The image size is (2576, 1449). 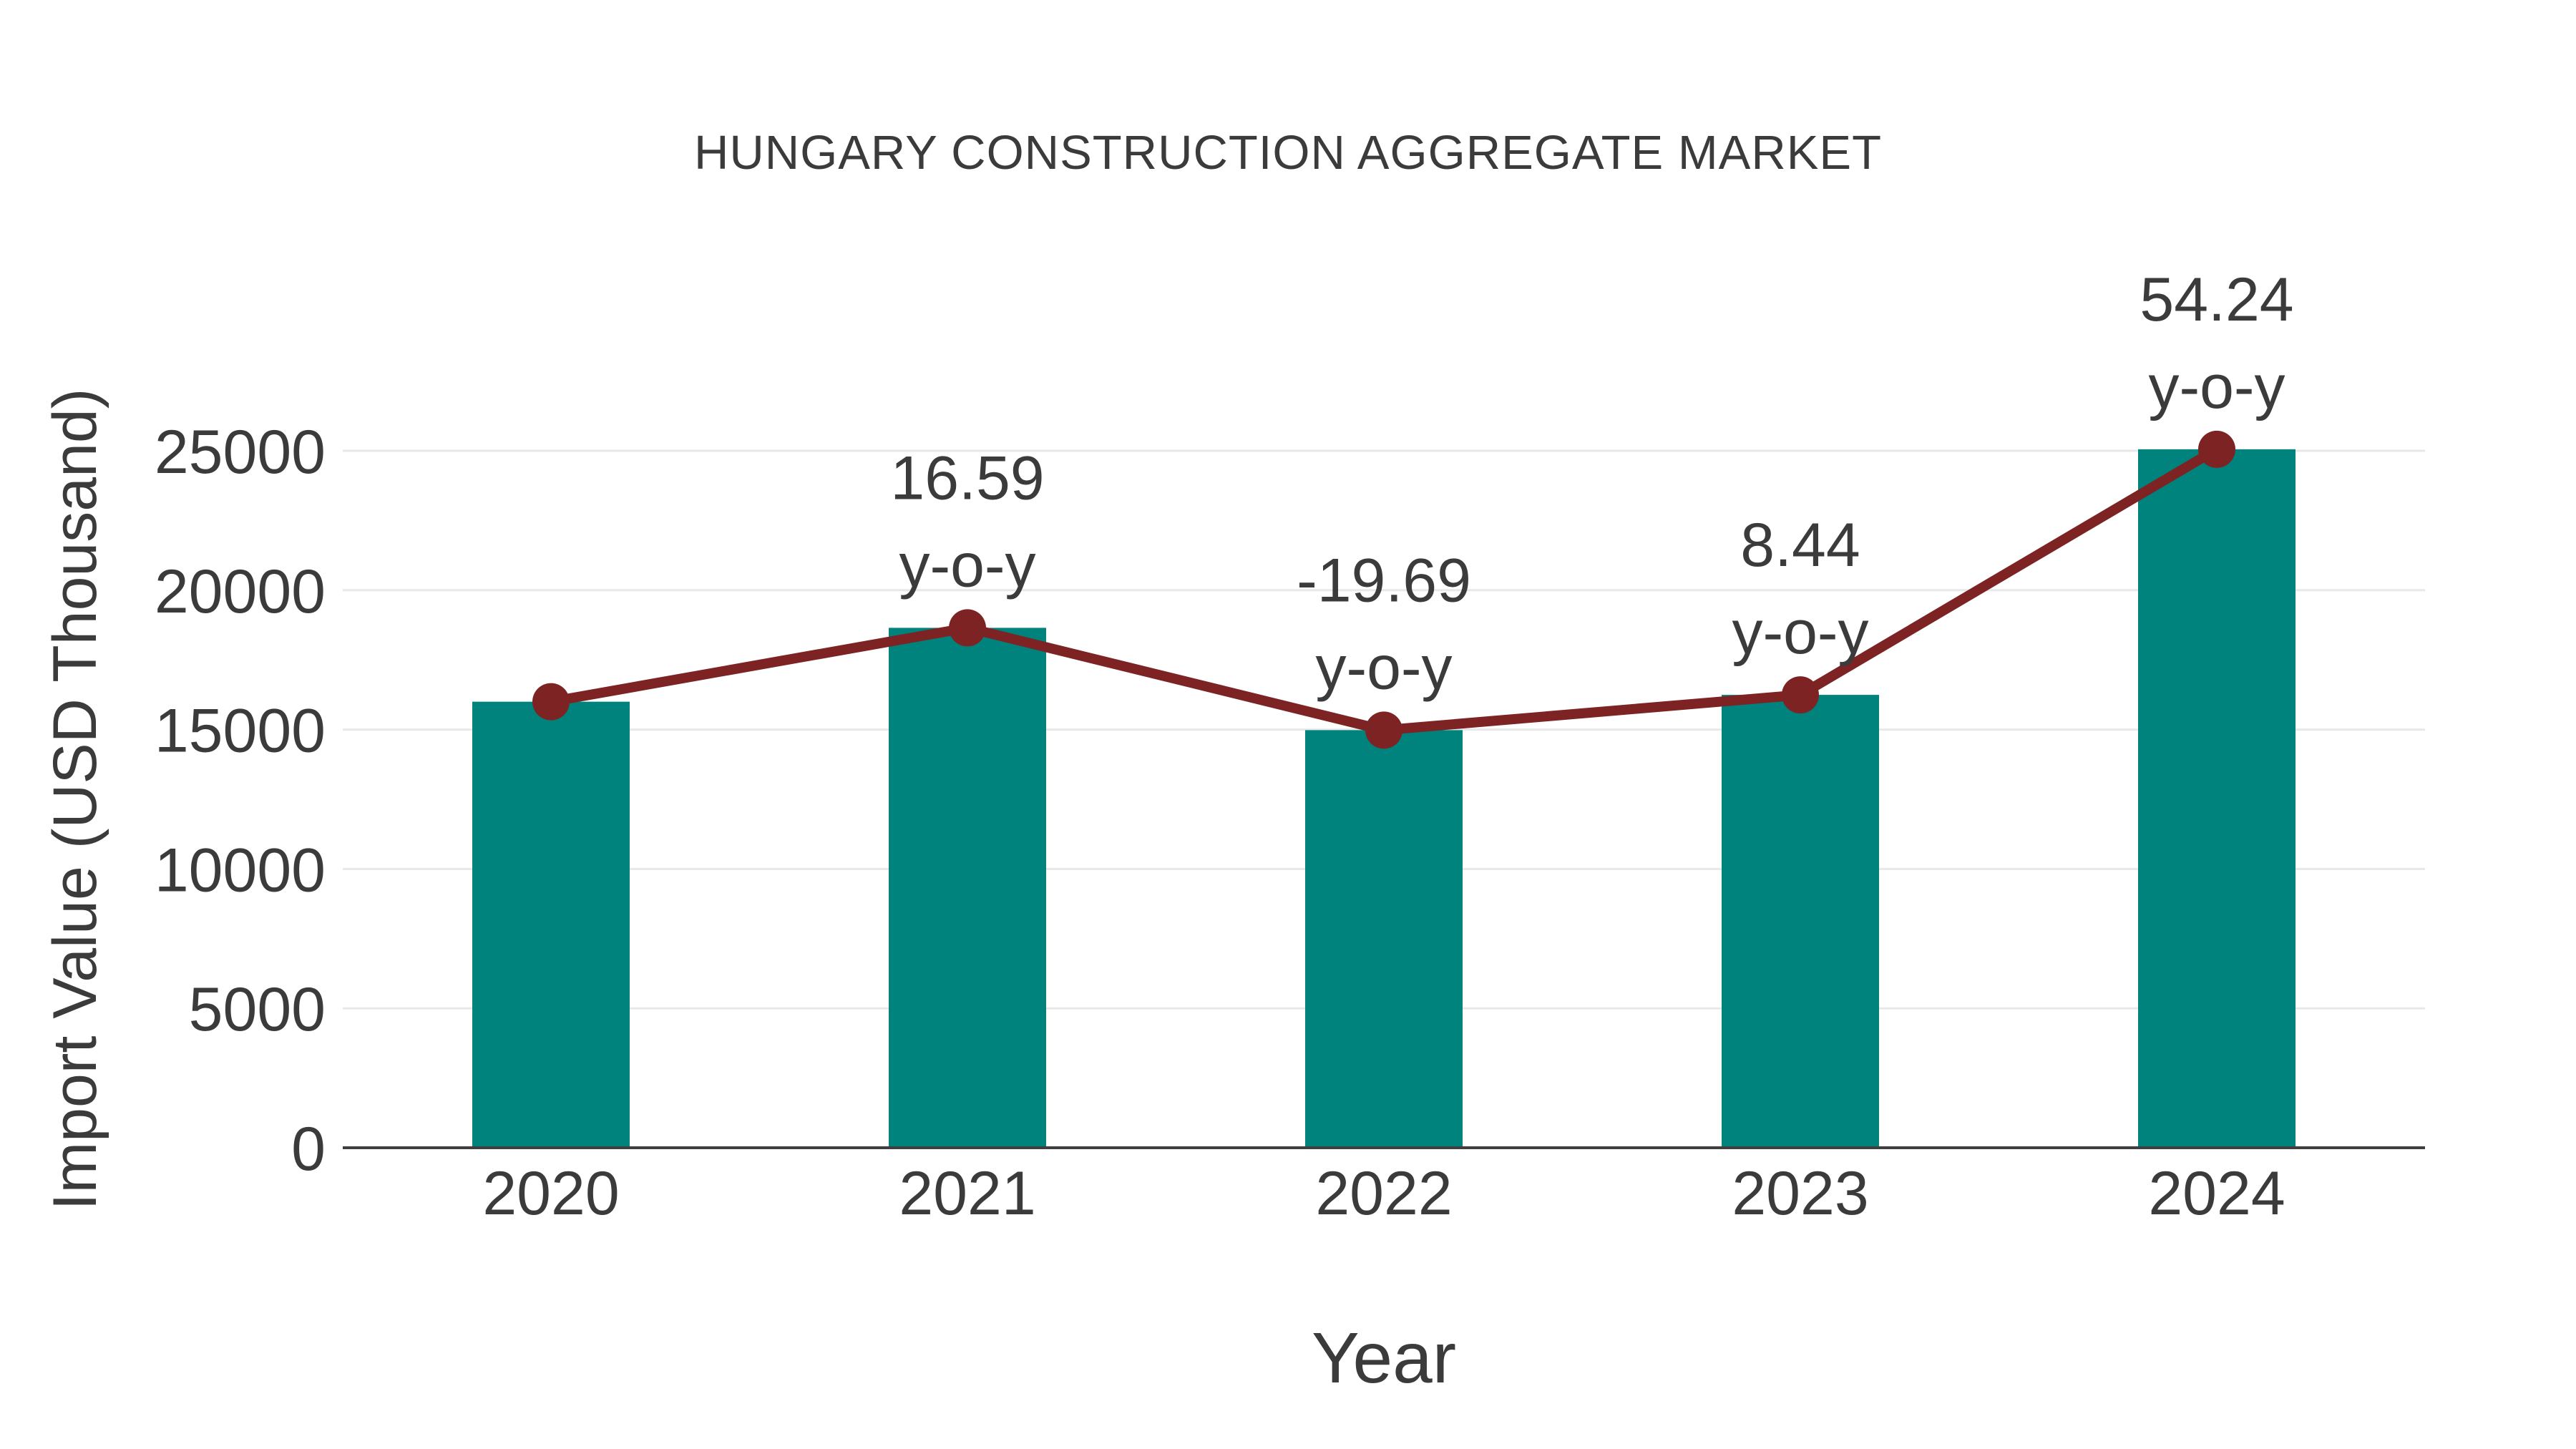 What do you see at coordinates (1800, 1193) in the screenshot?
I see `x-tick-label: 2023` at bounding box center [1800, 1193].